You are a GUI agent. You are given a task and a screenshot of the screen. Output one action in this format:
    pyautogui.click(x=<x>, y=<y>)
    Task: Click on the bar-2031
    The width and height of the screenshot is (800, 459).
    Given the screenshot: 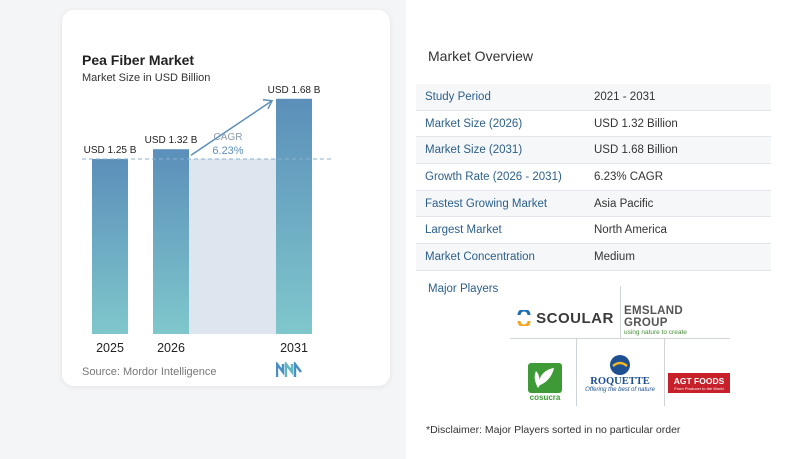 What is the action you would take?
    pyautogui.click(x=294, y=216)
    